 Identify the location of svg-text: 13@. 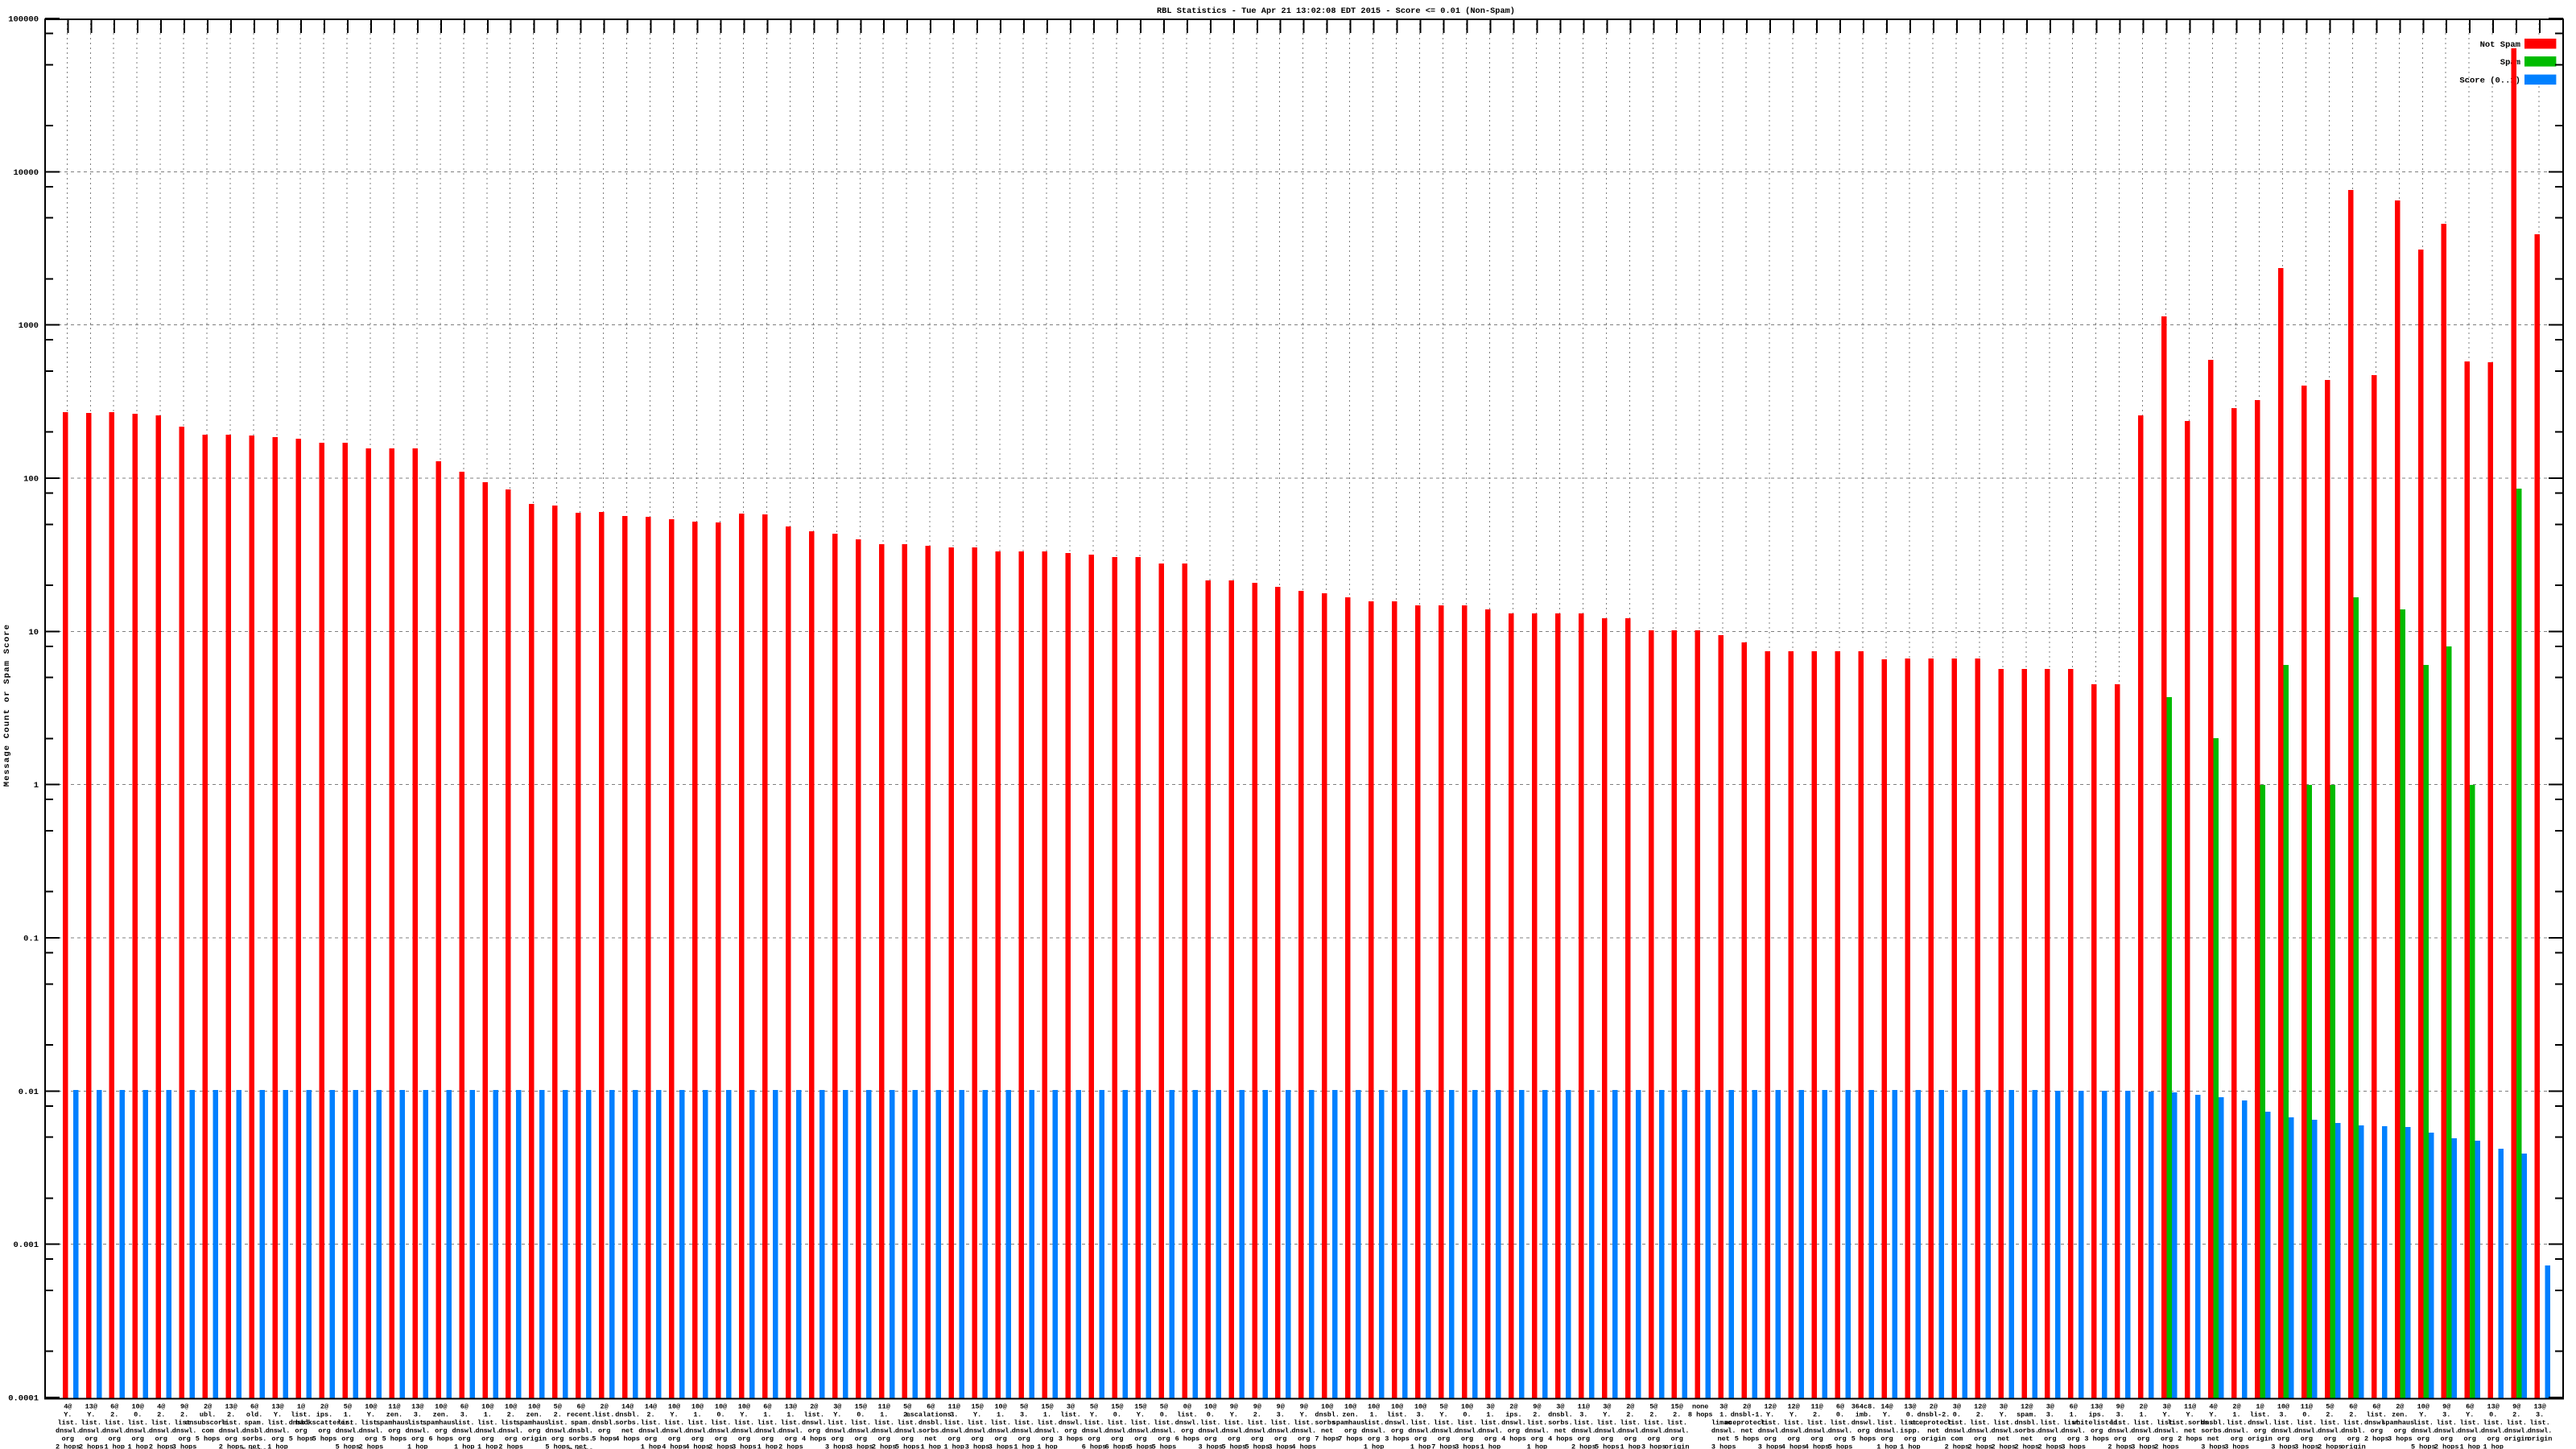
(2539, 1407).